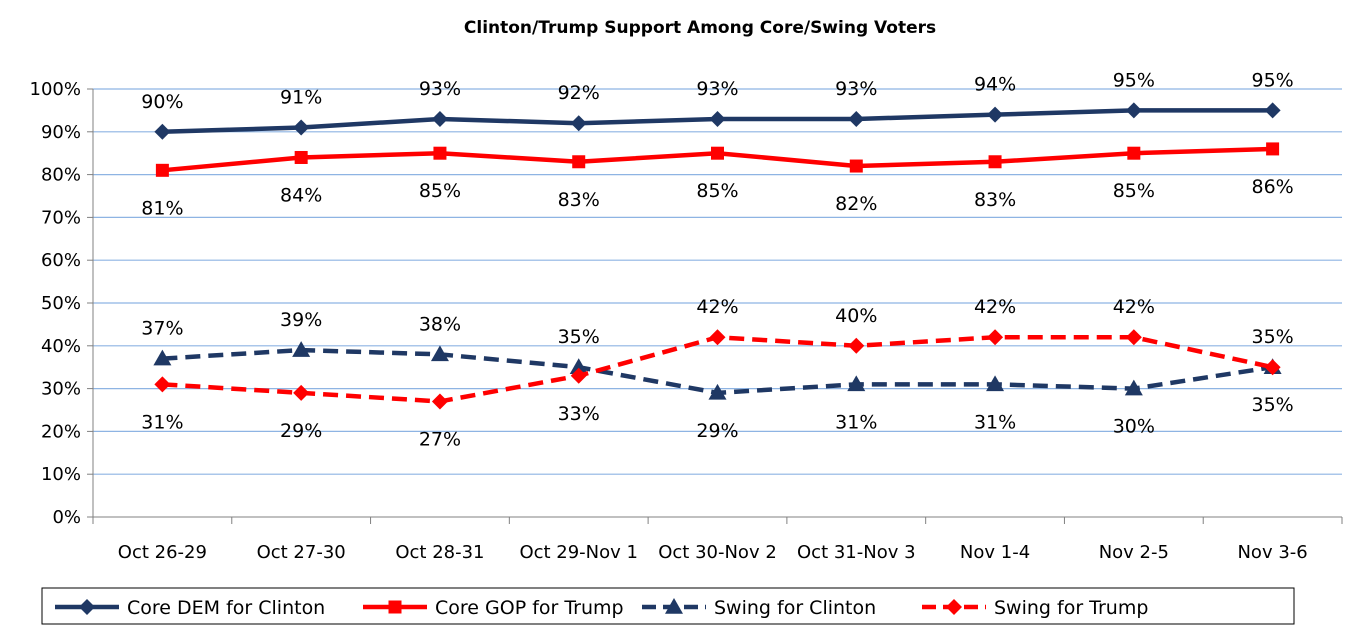  What do you see at coordinates (61, 303) in the screenshot?
I see `y-tick-label: 50%` at bounding box center [61, 303].